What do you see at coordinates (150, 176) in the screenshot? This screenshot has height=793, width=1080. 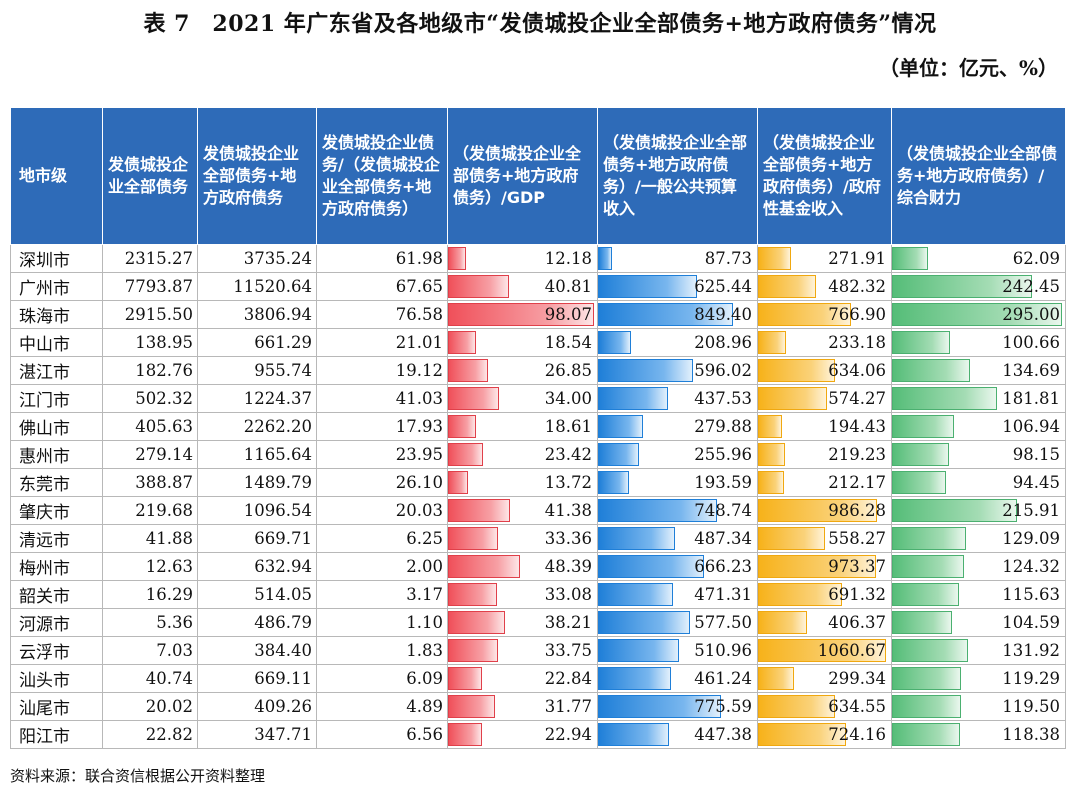 I see `header-debt: 发债城投企业全部债务` at bounding box center [150, 176].